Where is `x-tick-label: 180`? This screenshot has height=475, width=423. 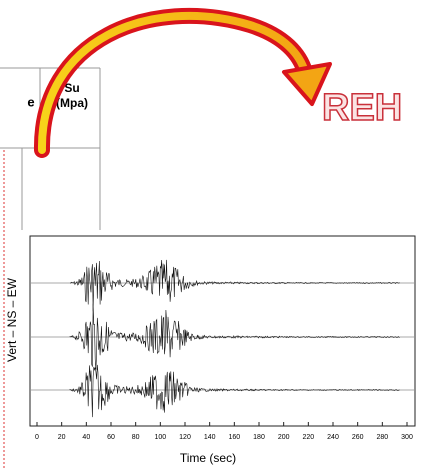
x-tick-label: 180 is located at coordinates (259, 437).